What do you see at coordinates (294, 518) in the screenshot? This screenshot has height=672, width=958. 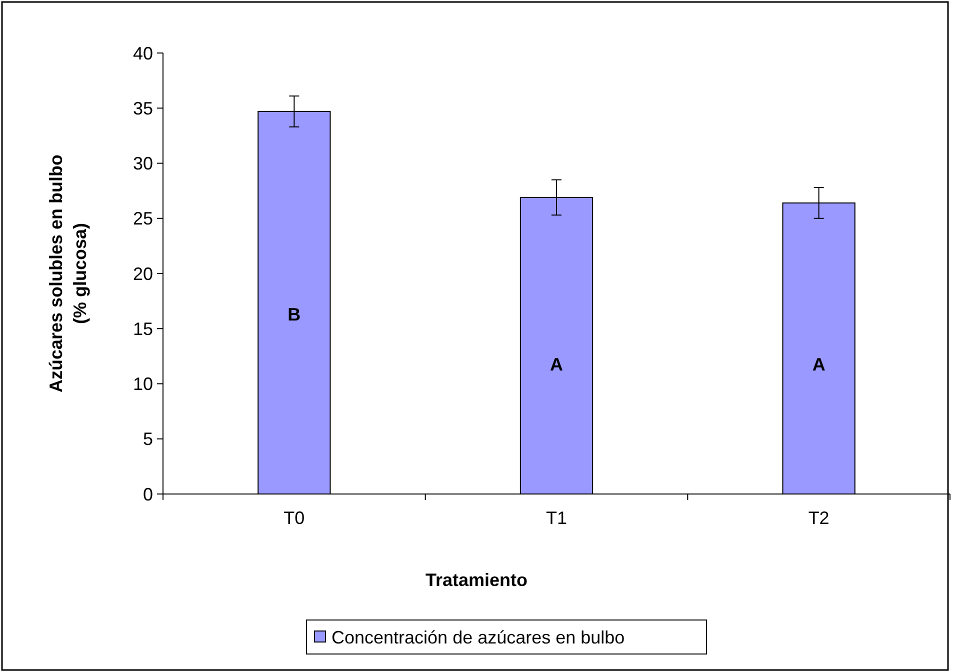 I see `x-tick-label: T0` at bounding box center [294, 518].